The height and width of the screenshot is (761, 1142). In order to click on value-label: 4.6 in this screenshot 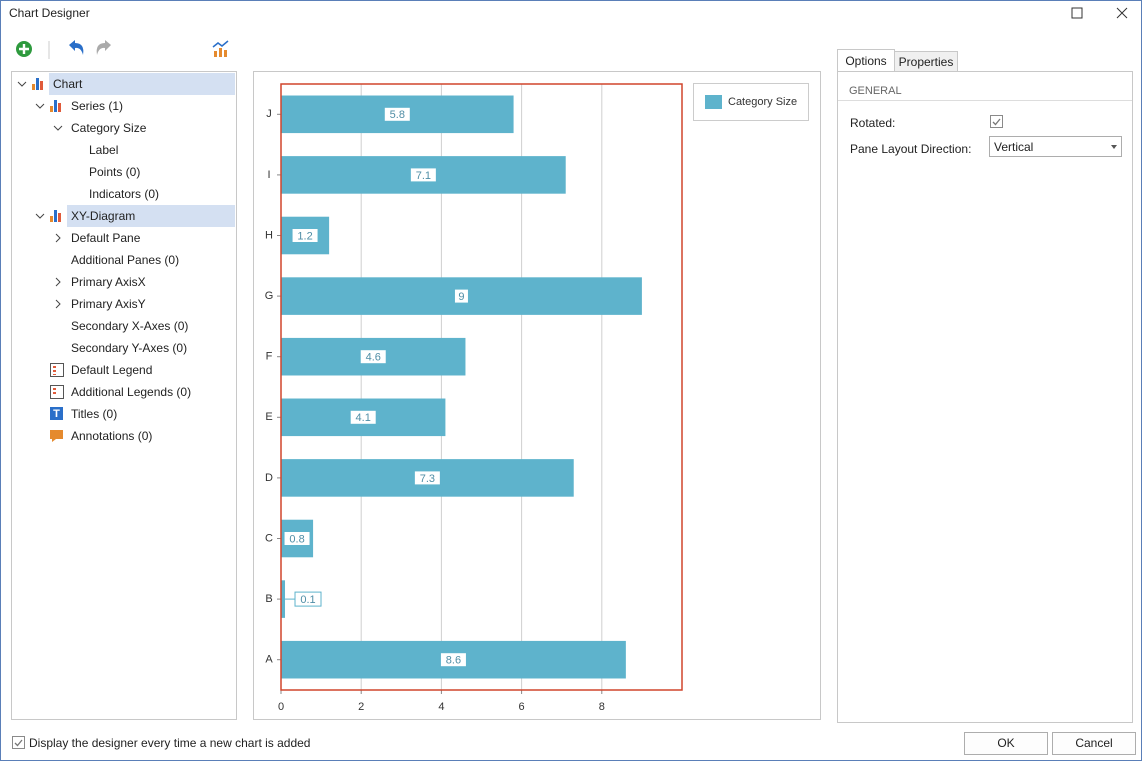, I will do `click(373, 358)`.